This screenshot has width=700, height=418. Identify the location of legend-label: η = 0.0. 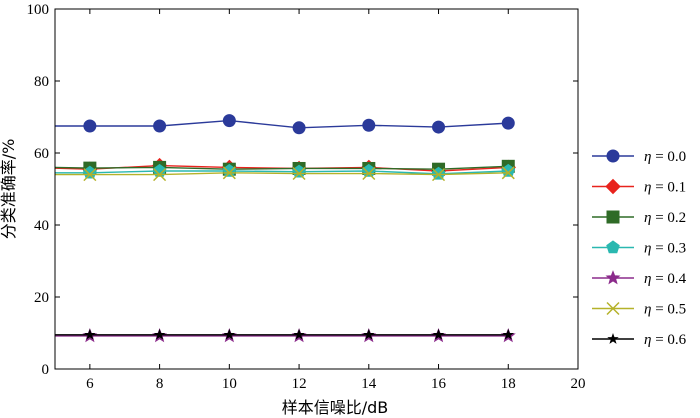
(665, 157).